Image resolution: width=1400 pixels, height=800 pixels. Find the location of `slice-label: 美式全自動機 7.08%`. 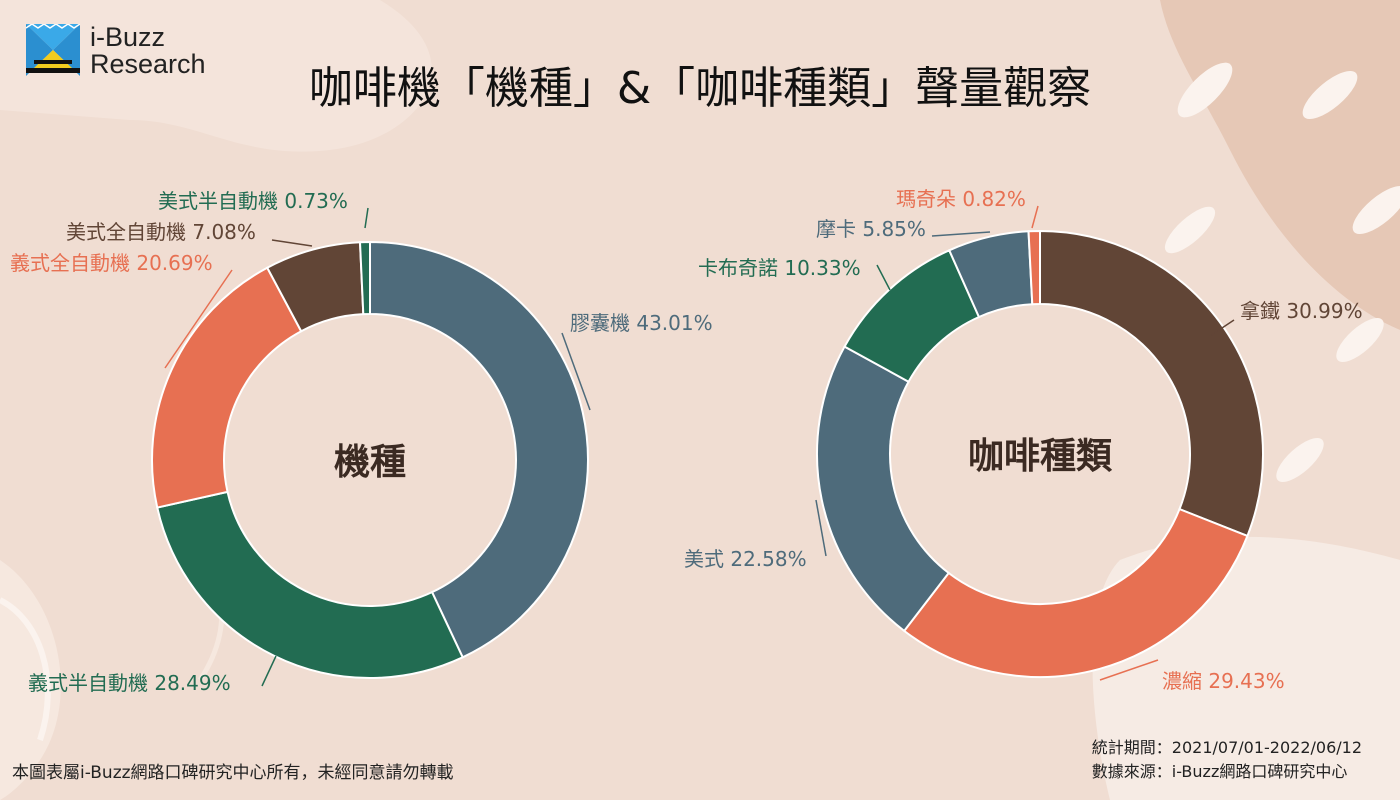

slice-label: 美式全自動機 7.08% is located at coordinates (161, 232).